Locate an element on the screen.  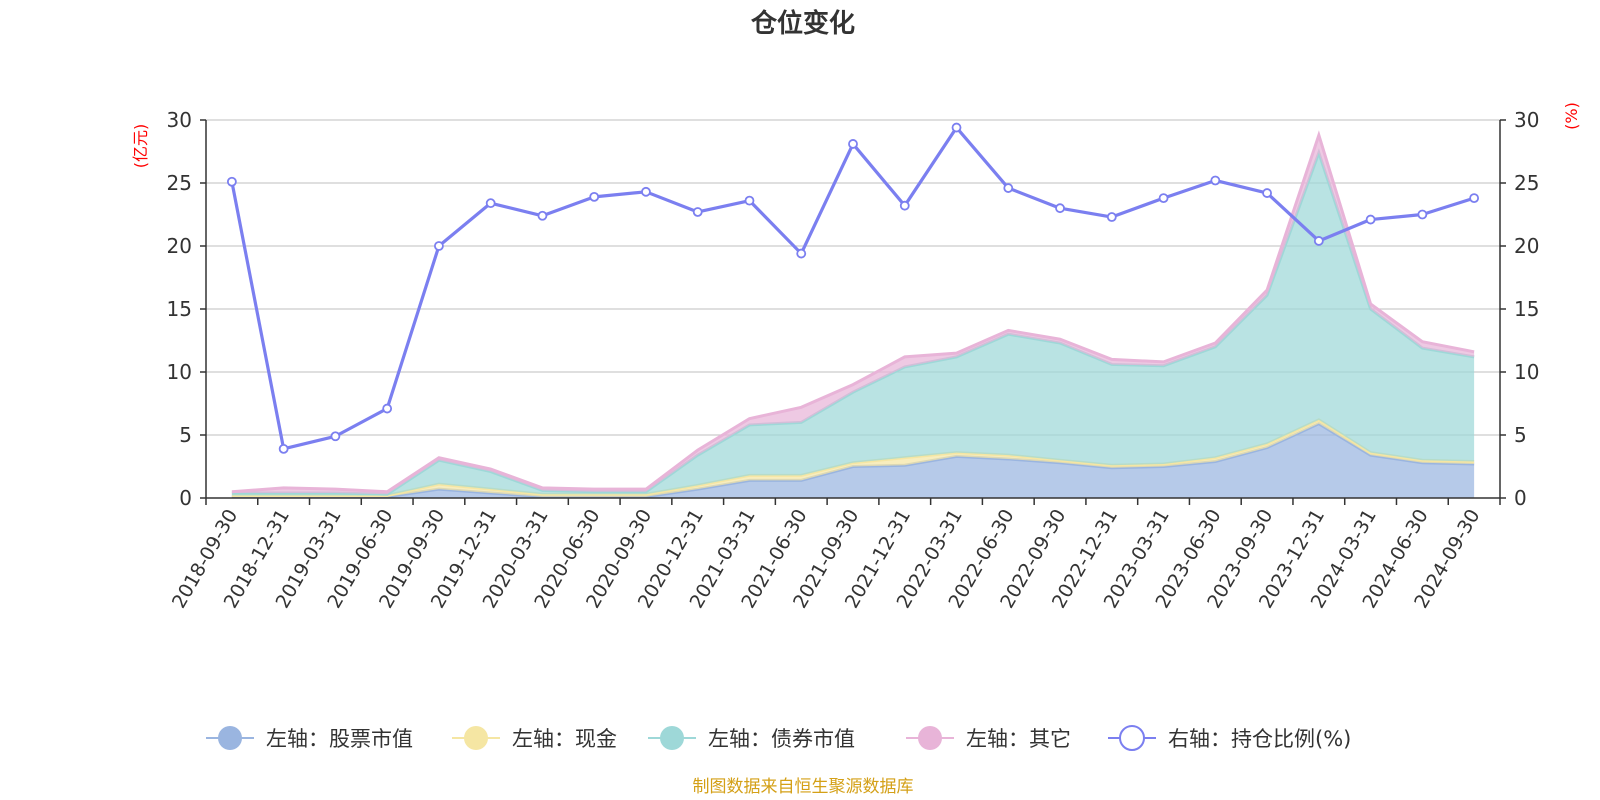
area-左轴：股票市值 is located at coordinates (853, 460).